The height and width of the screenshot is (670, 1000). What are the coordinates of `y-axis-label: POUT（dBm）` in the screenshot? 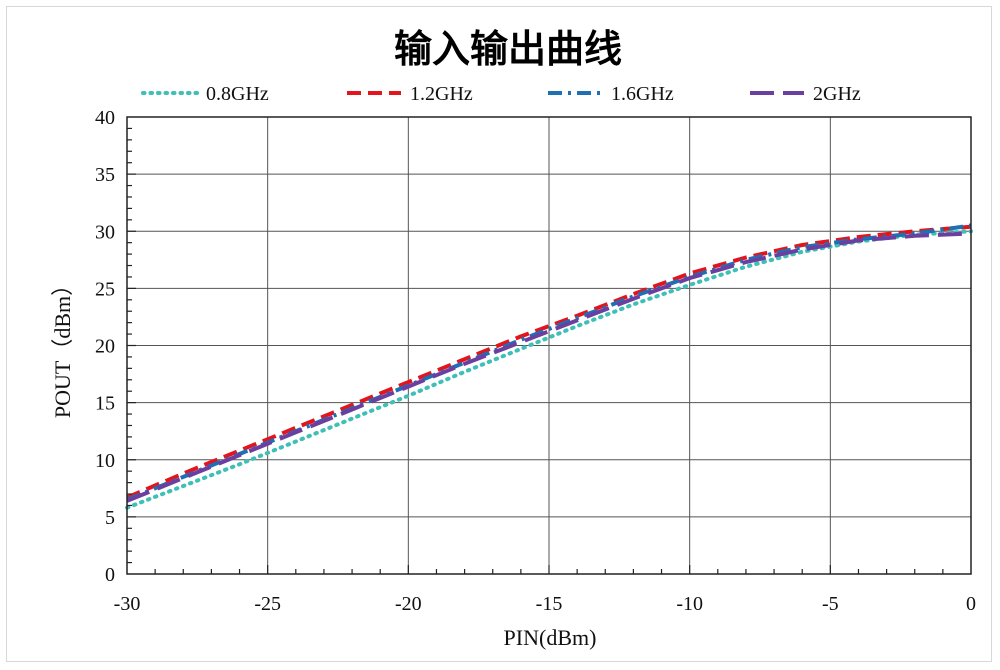 It's located at (62, 346).